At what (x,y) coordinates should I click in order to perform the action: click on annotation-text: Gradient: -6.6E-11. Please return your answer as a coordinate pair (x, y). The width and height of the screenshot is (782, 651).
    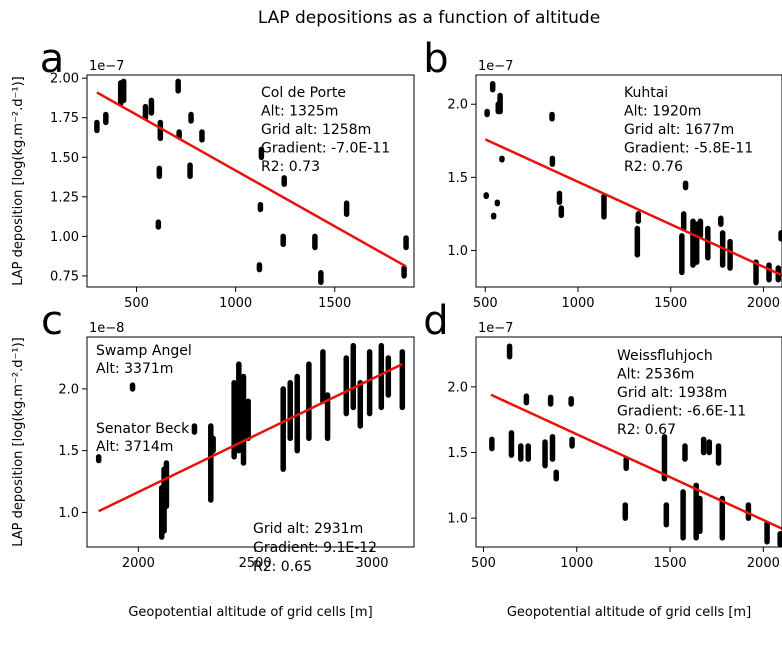
    Looking at the image, I should click on (681, 412).